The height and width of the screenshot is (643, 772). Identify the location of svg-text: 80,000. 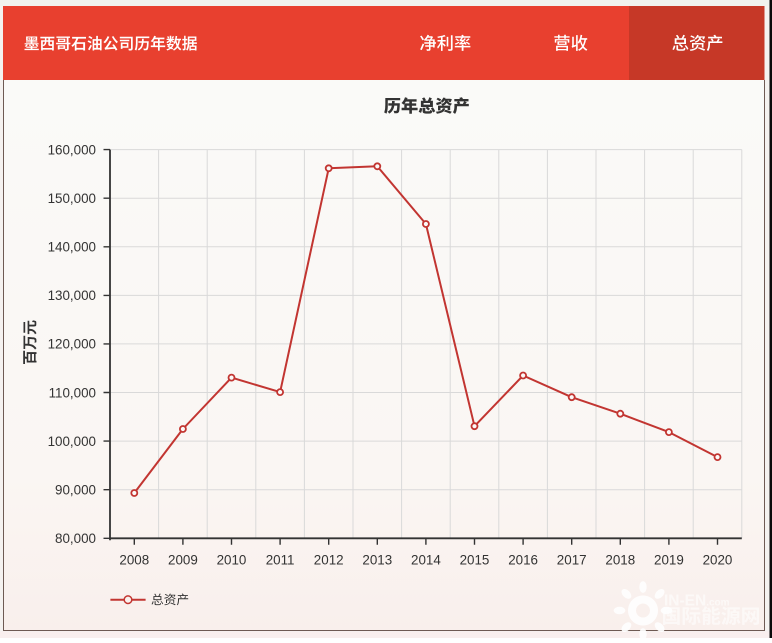
(75, 538).